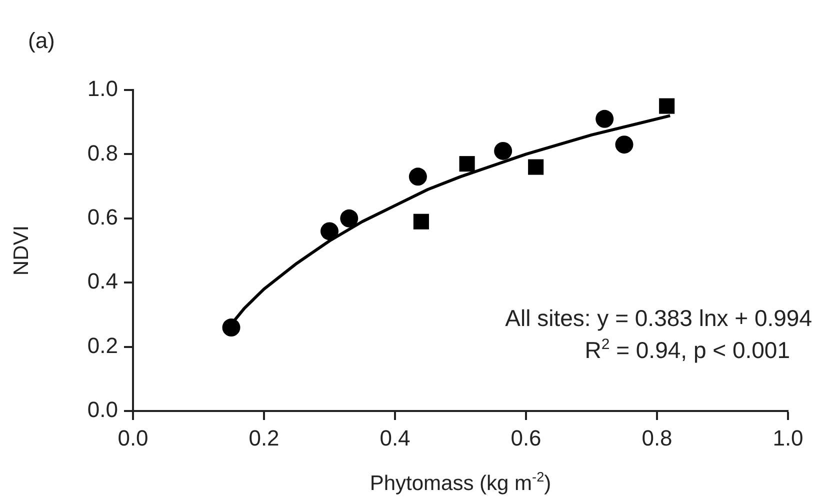  I want to click on x-tick-label: 0.2, so click(264, 437).